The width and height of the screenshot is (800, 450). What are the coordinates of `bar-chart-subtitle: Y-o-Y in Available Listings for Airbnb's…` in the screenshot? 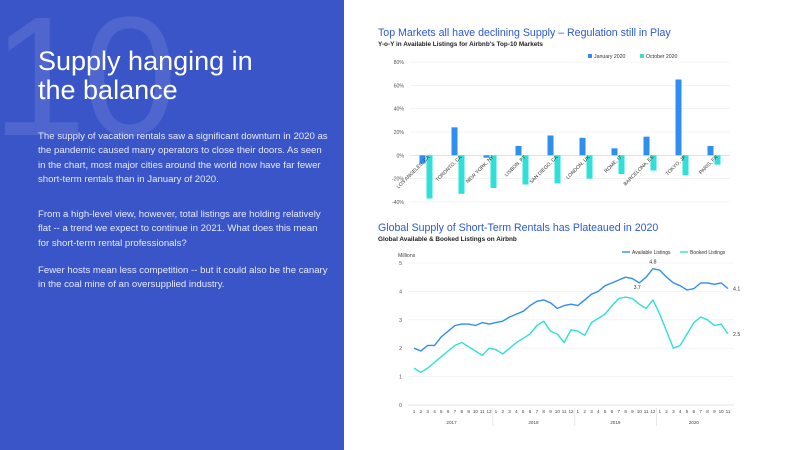 It's located at (460, 44).